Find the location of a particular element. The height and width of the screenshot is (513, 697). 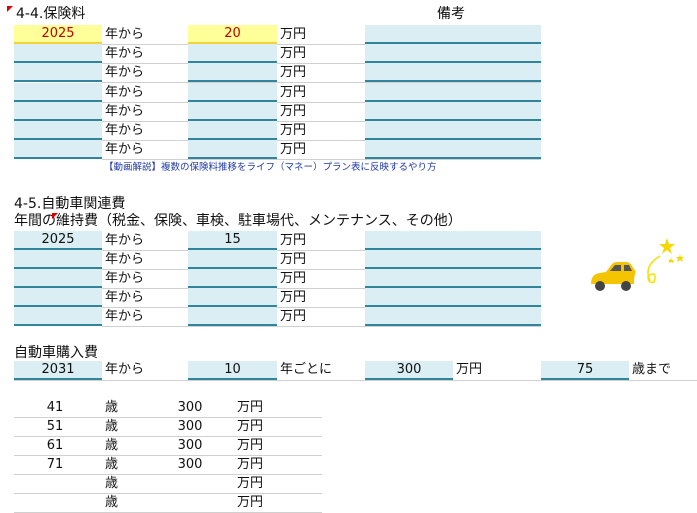

purchase-interval-input: 10 is located at coordinates (232, 370).